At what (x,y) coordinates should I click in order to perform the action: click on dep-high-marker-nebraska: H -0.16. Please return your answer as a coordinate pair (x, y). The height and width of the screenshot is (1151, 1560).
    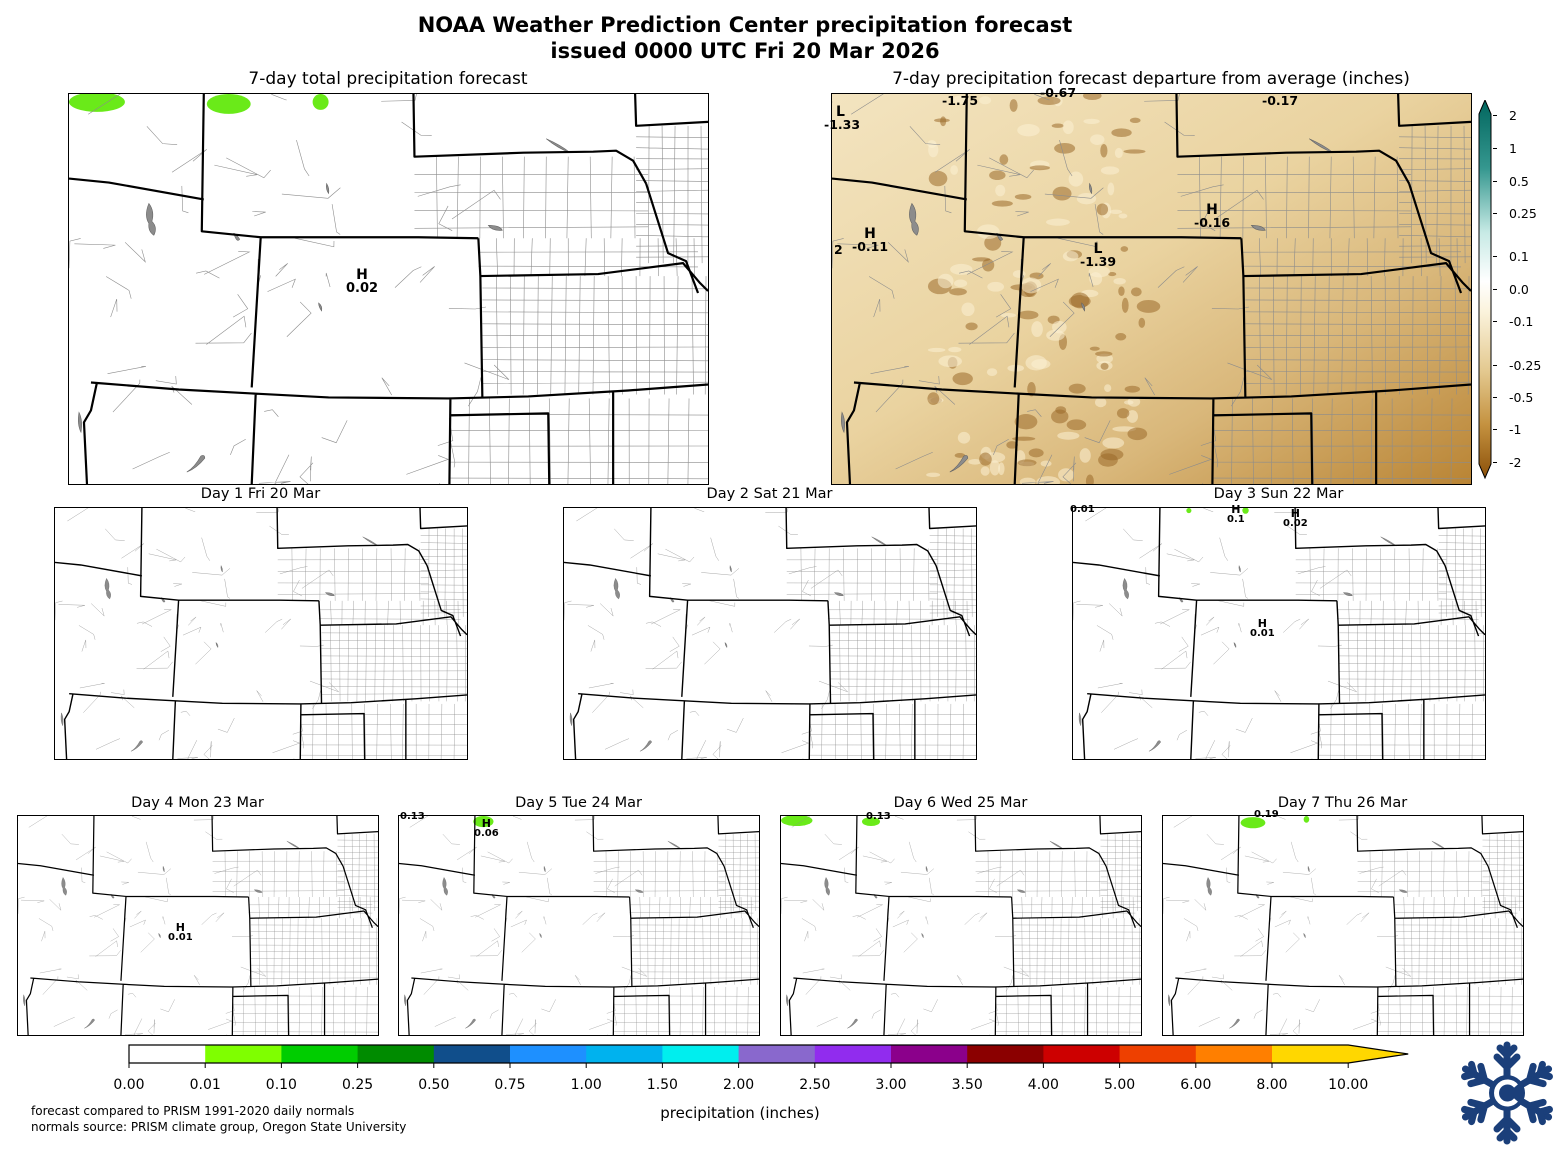
    Looking at the image, I should click on (1212, 216).